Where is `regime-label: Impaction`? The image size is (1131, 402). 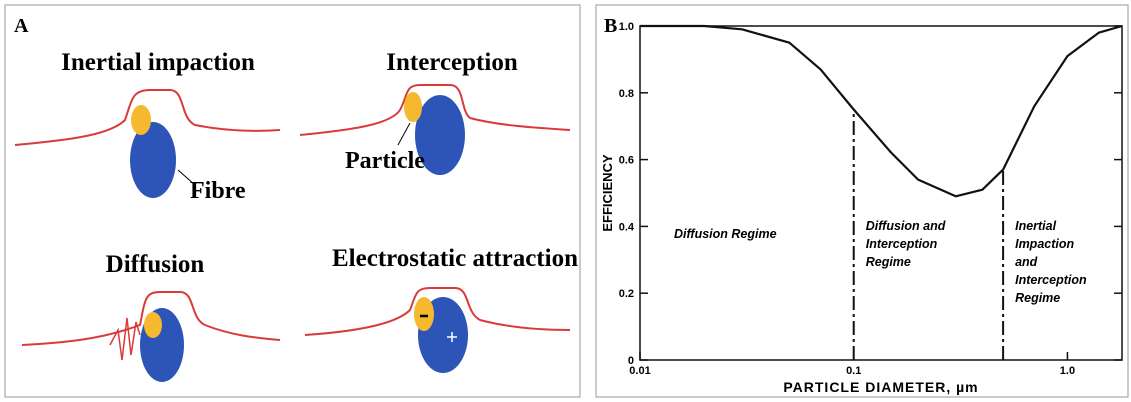 regime-label: Impaction is located at coordinates (1044, 244).